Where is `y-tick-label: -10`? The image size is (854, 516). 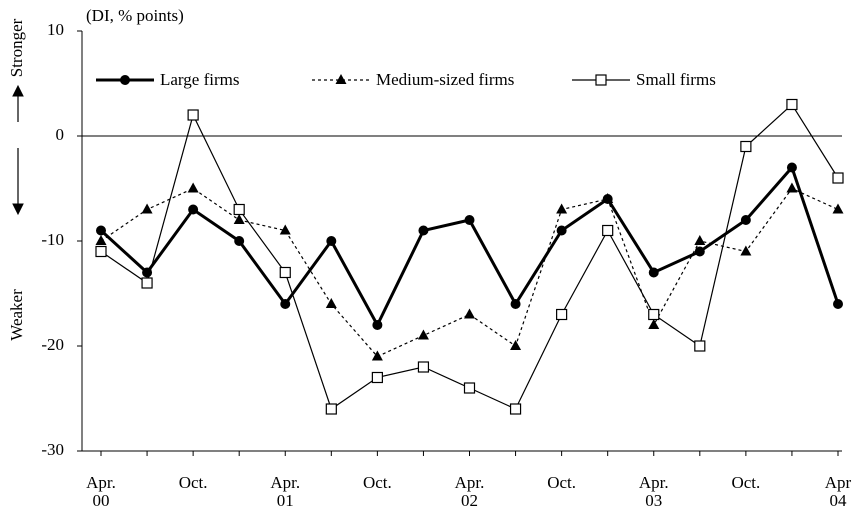
y-tick-label: -10 is located at coordinates (52, 239).